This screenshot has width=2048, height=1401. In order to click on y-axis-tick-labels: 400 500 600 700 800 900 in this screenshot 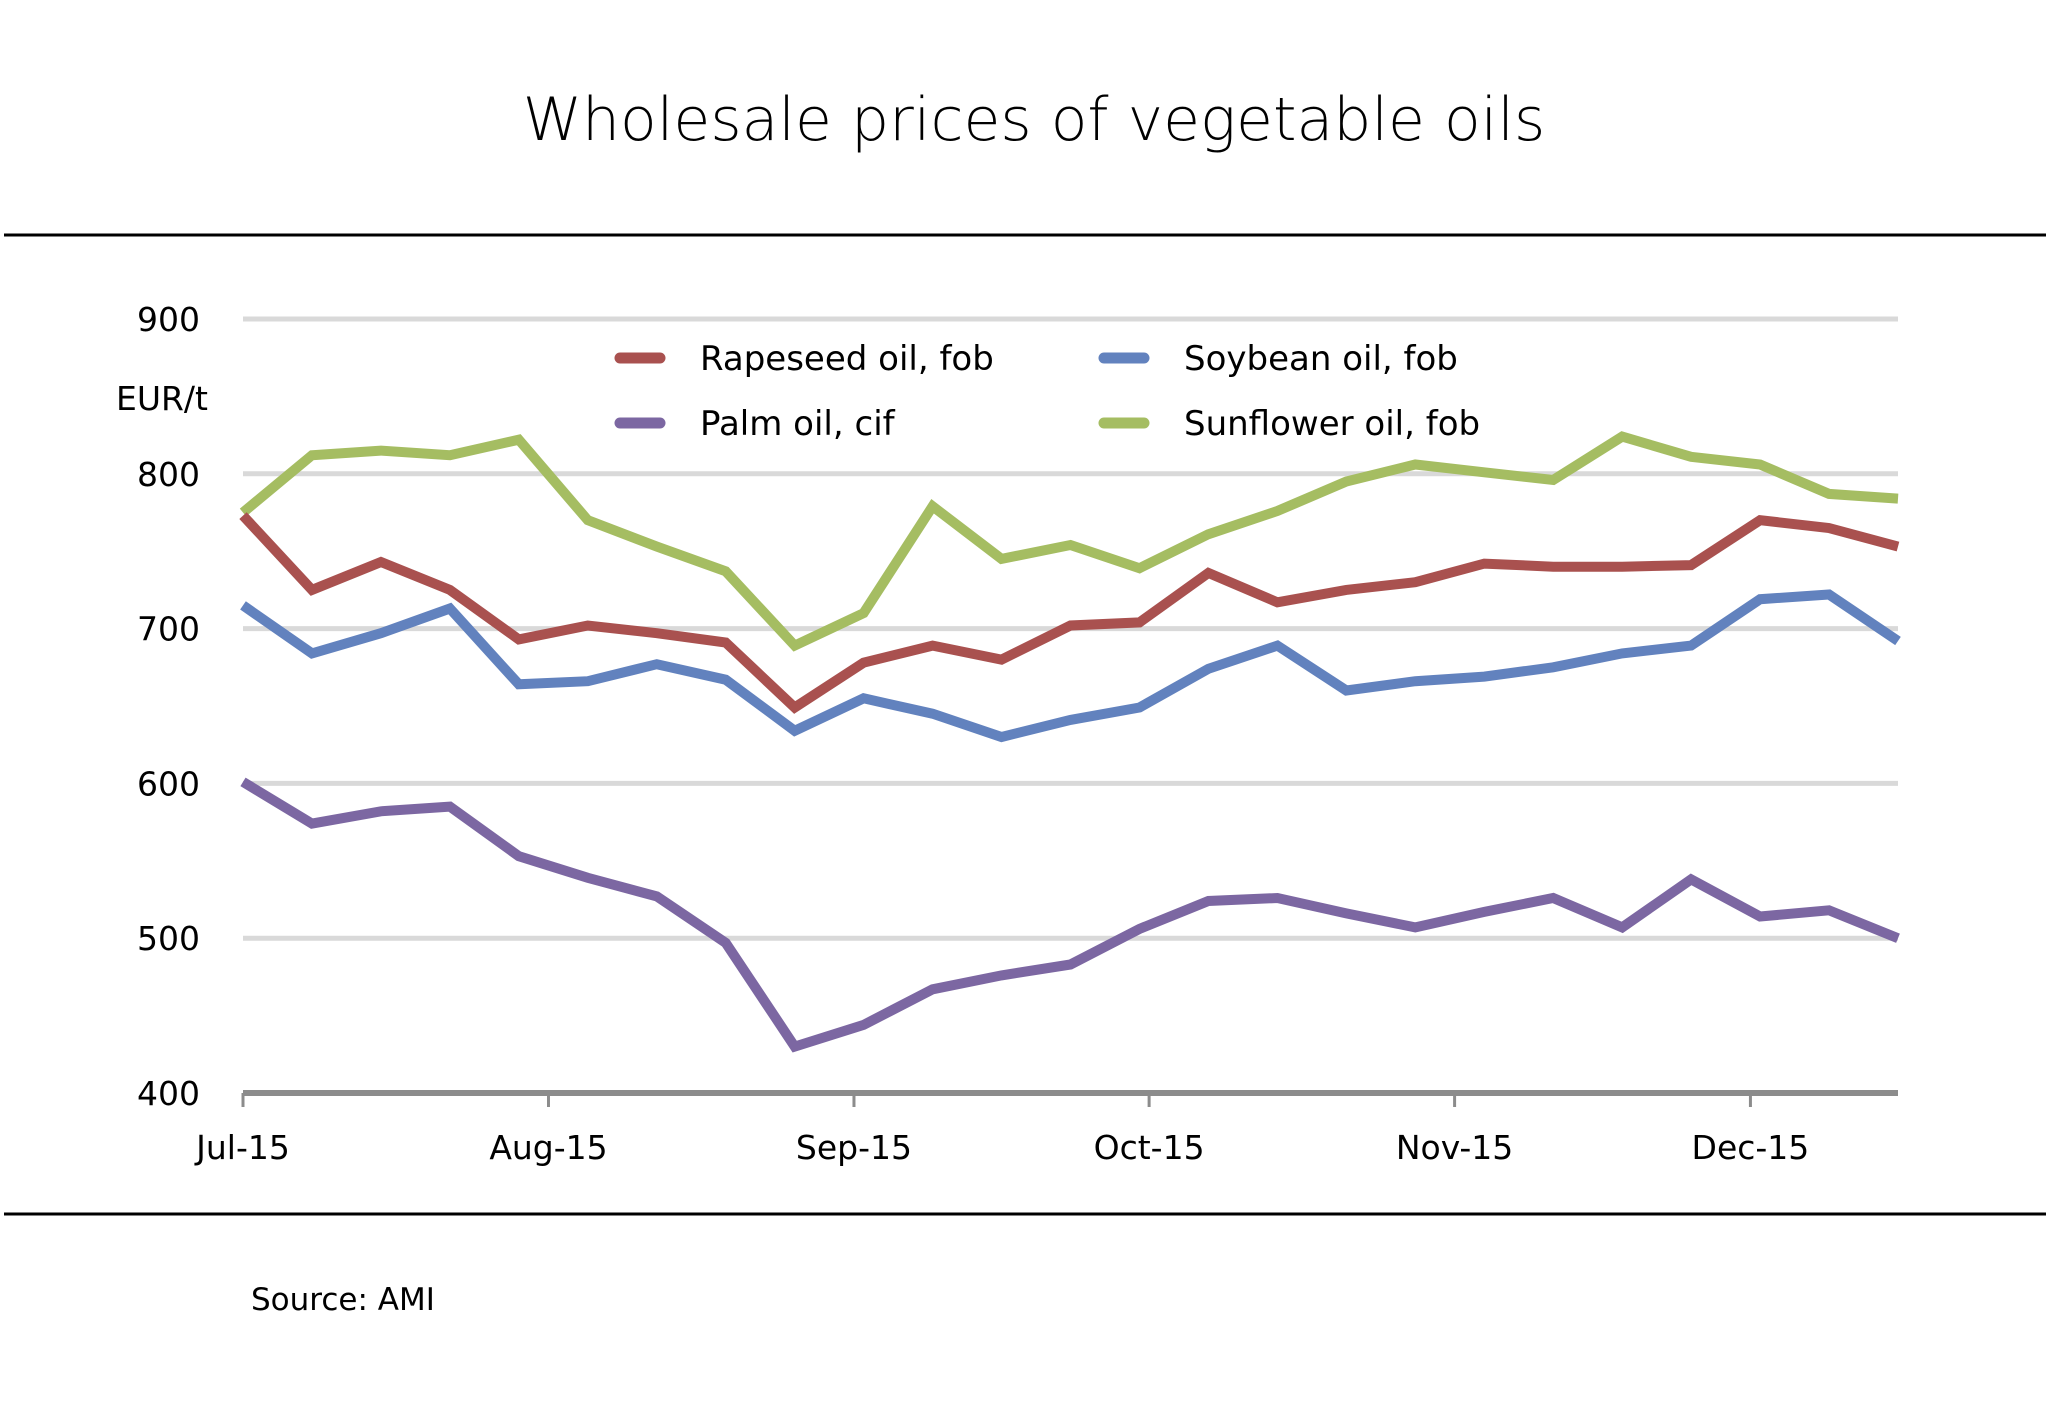, I will do `click(168, 706)`.